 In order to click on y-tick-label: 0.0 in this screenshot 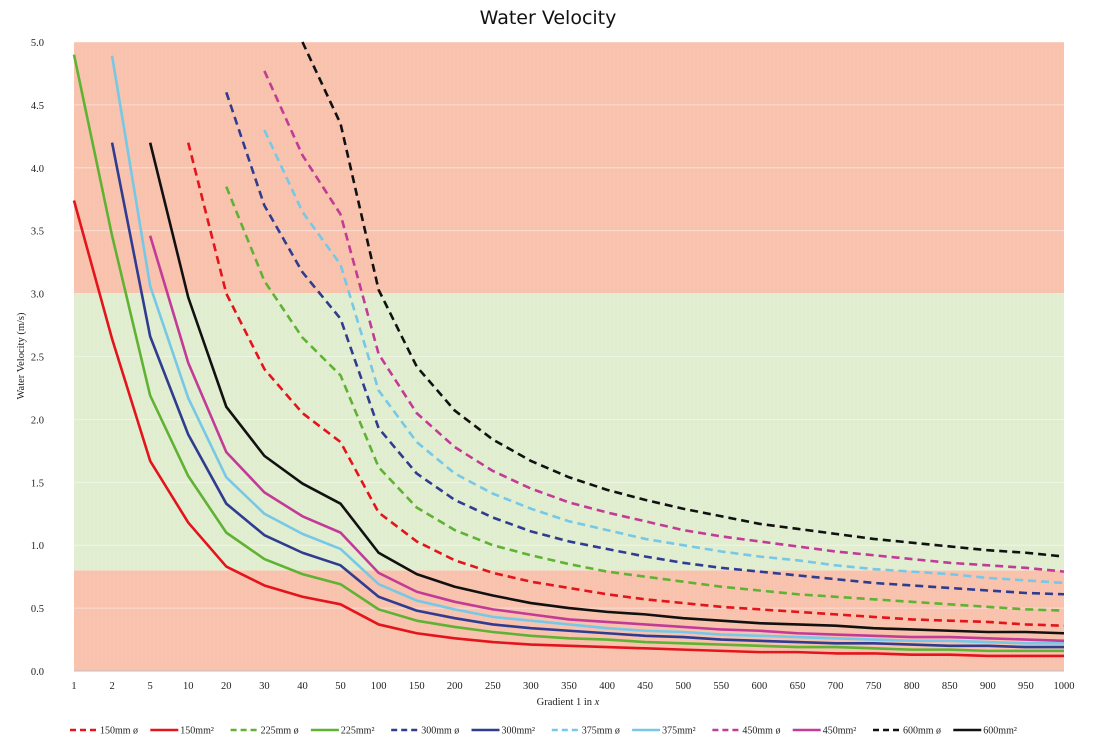, I will do `click(37, 672)`.